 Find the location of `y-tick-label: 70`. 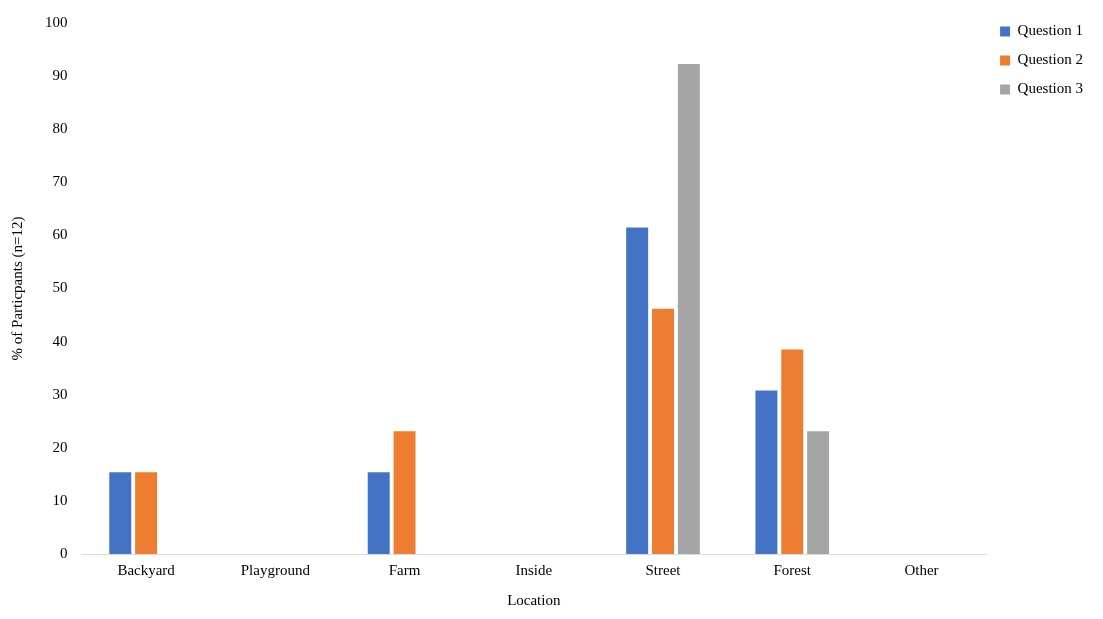

y-tick-label: 70 is located at coordinates (60, 181).